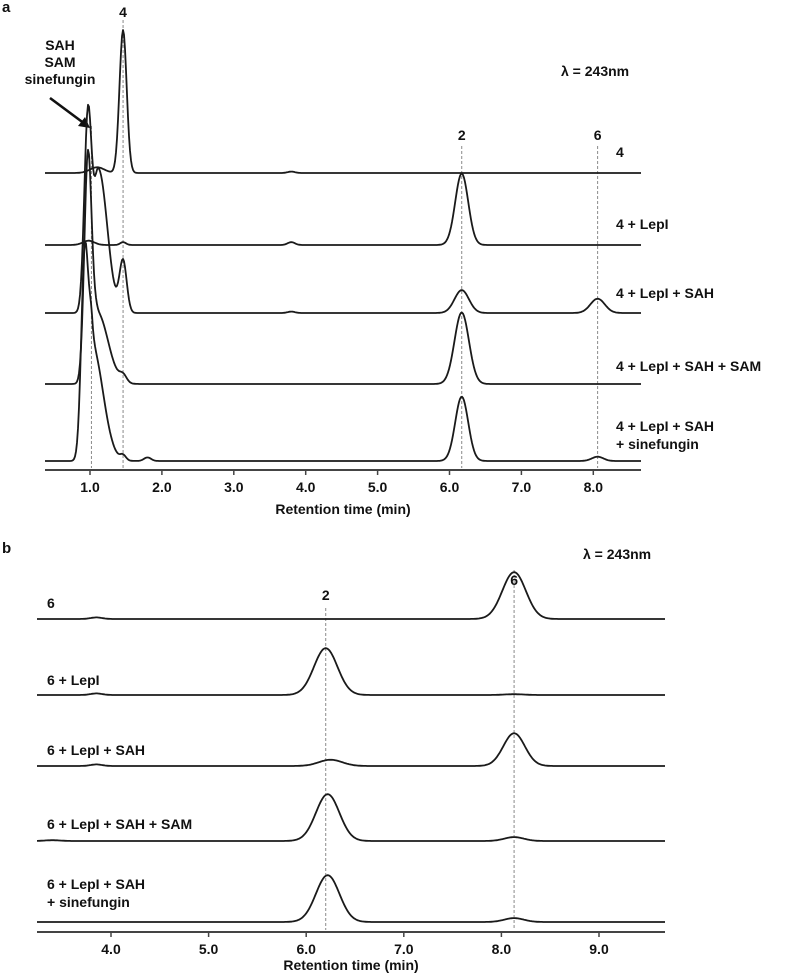 The width and height of the screenshot is (800, 973). I want to click on x-tick-label: 1.0, so click(90, 487).